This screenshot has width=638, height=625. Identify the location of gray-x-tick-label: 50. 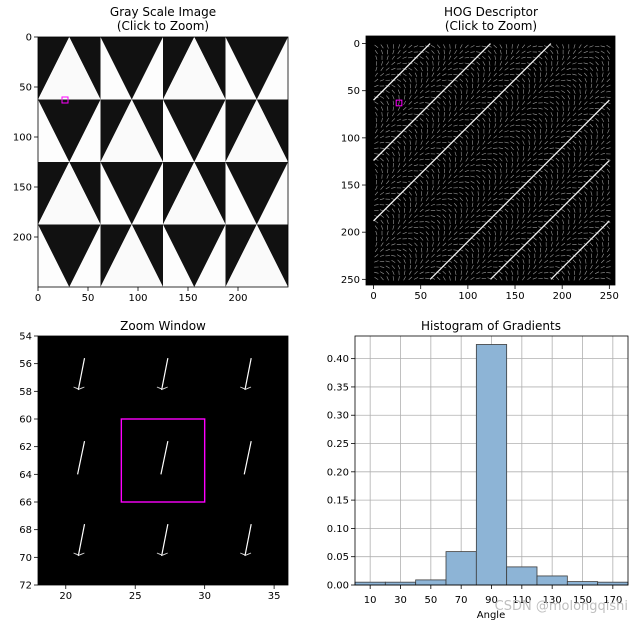
(88, 298).